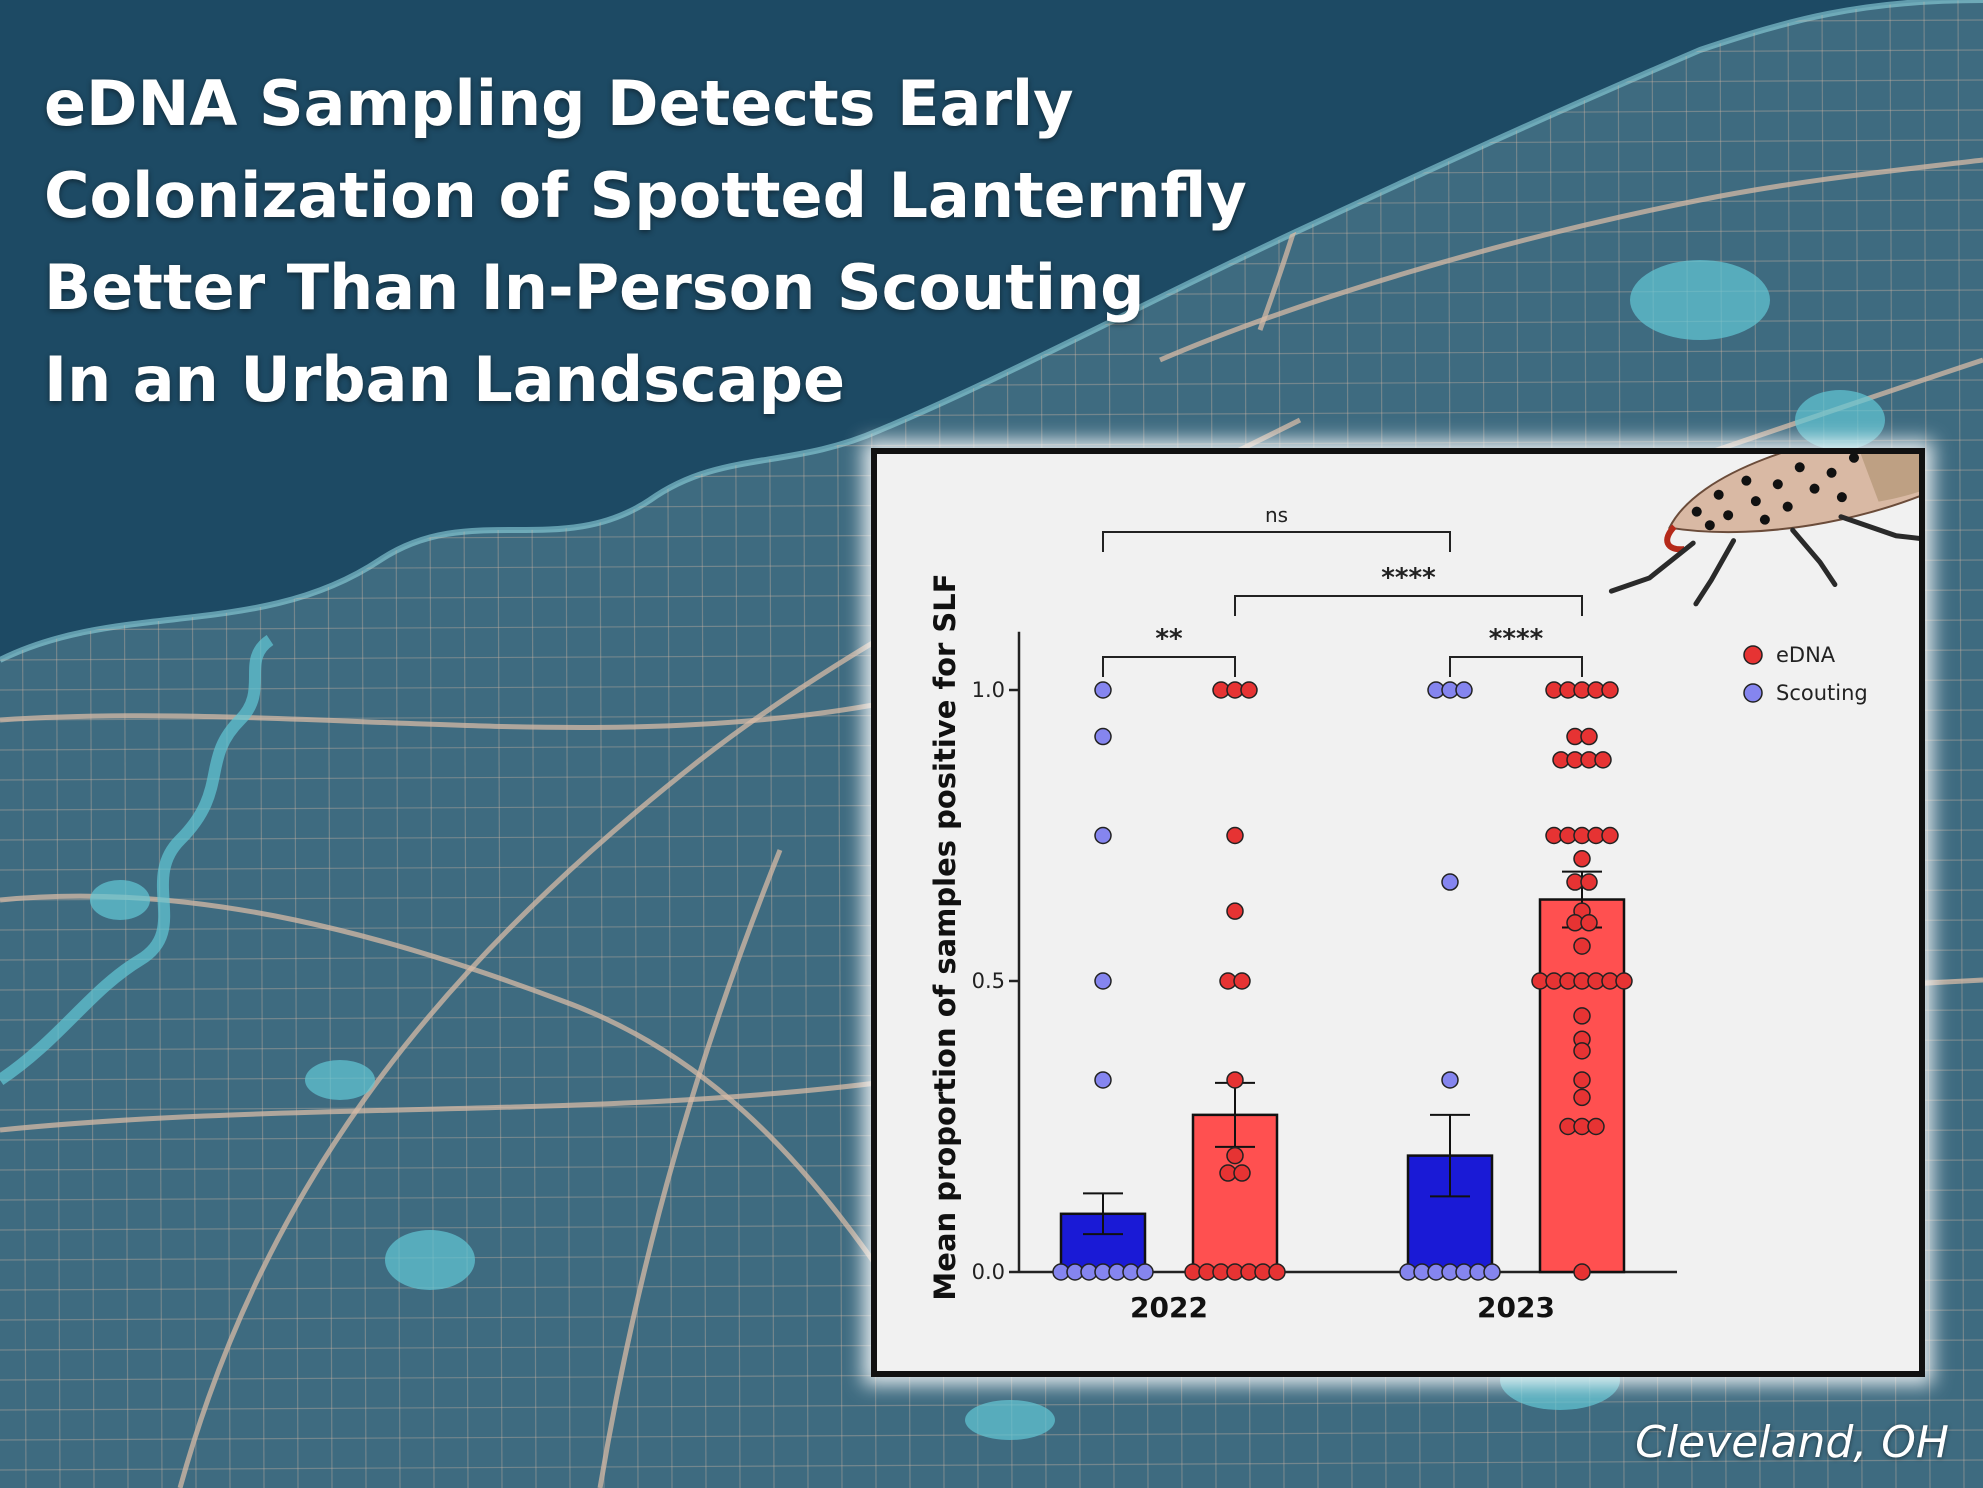  Describe the element at coordinates (1674, 538) in the screenshot. I see `lanternfly-head` at that location.